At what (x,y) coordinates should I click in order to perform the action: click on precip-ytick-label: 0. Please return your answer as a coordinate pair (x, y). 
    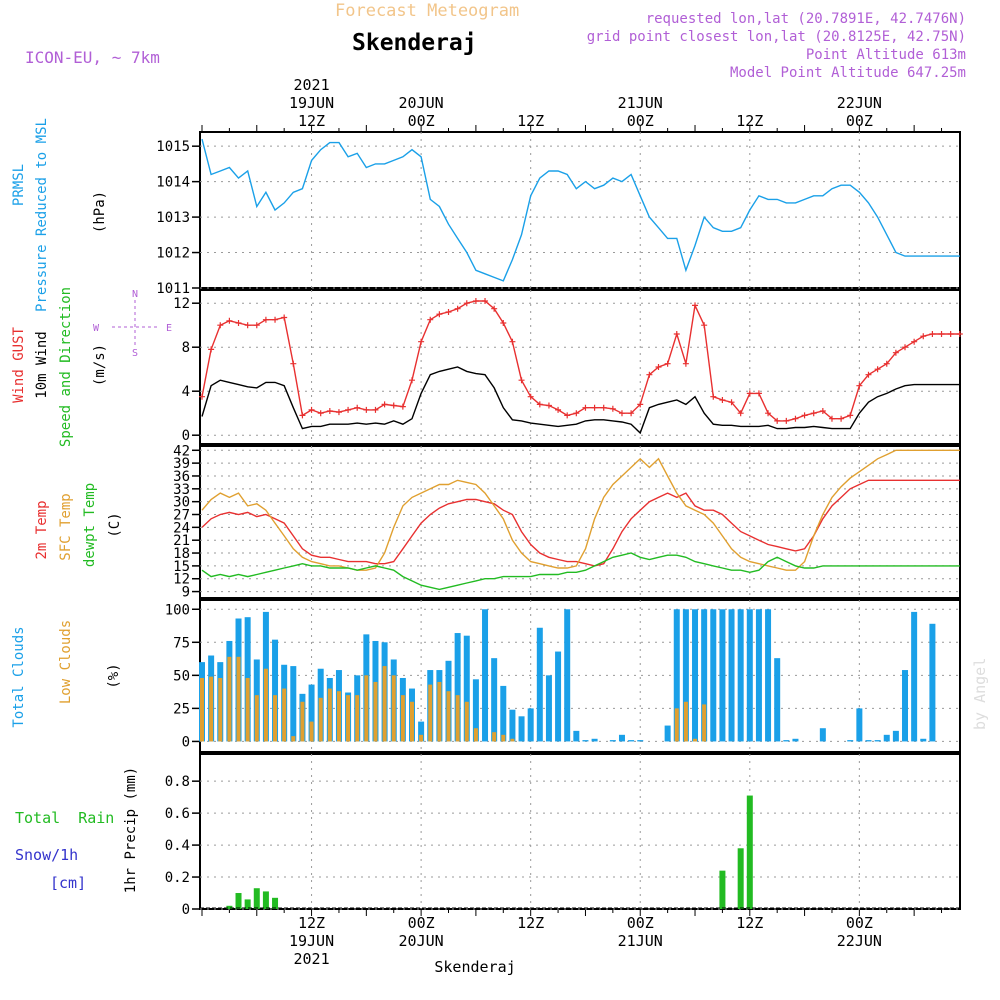
    Looking at the image, I should click on (186, 910).